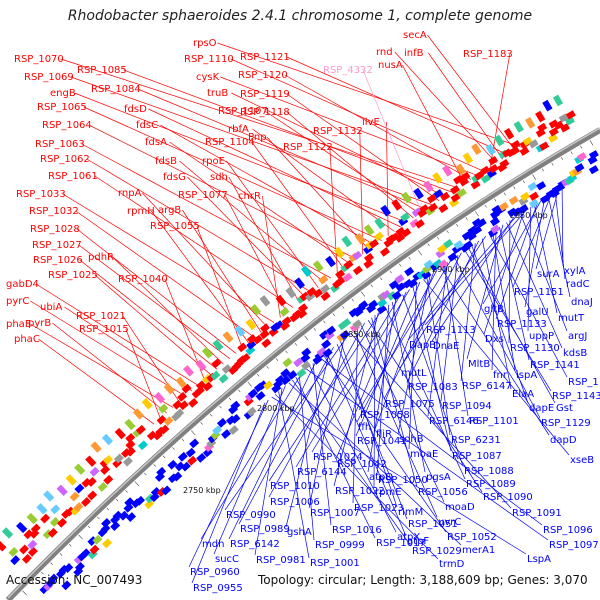 The height and width of the screenshot is (600, 600). Describe the element at coordinates (41, 194) in the screenshot. I see `gene-label-rsp-1033: RSP_1033` at that location.